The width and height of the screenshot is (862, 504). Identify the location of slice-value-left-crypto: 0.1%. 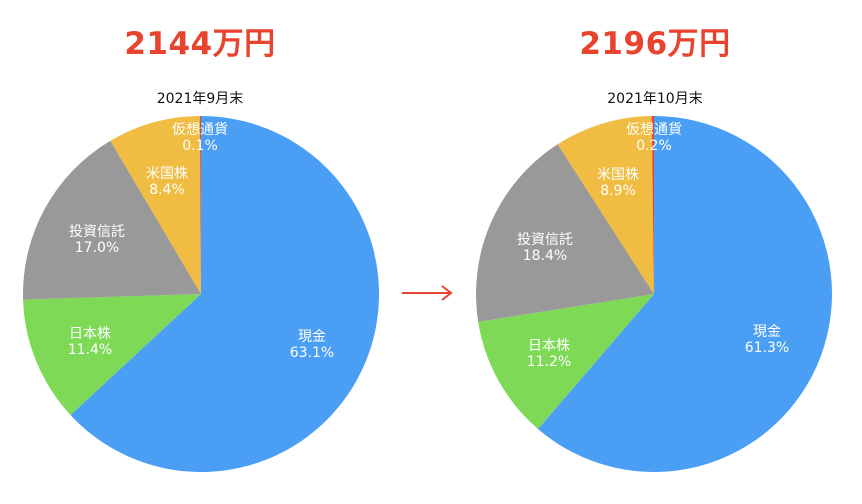
(200, 146).